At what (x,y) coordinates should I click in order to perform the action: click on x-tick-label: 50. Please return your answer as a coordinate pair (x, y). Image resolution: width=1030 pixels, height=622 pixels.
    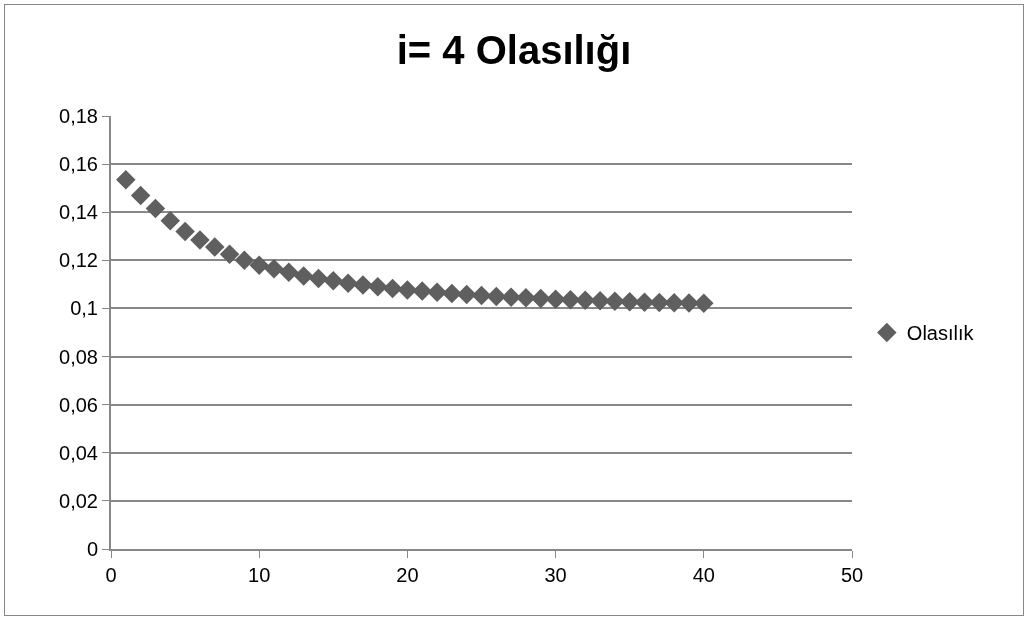
    Looking at the image, I should click on (852, 575).